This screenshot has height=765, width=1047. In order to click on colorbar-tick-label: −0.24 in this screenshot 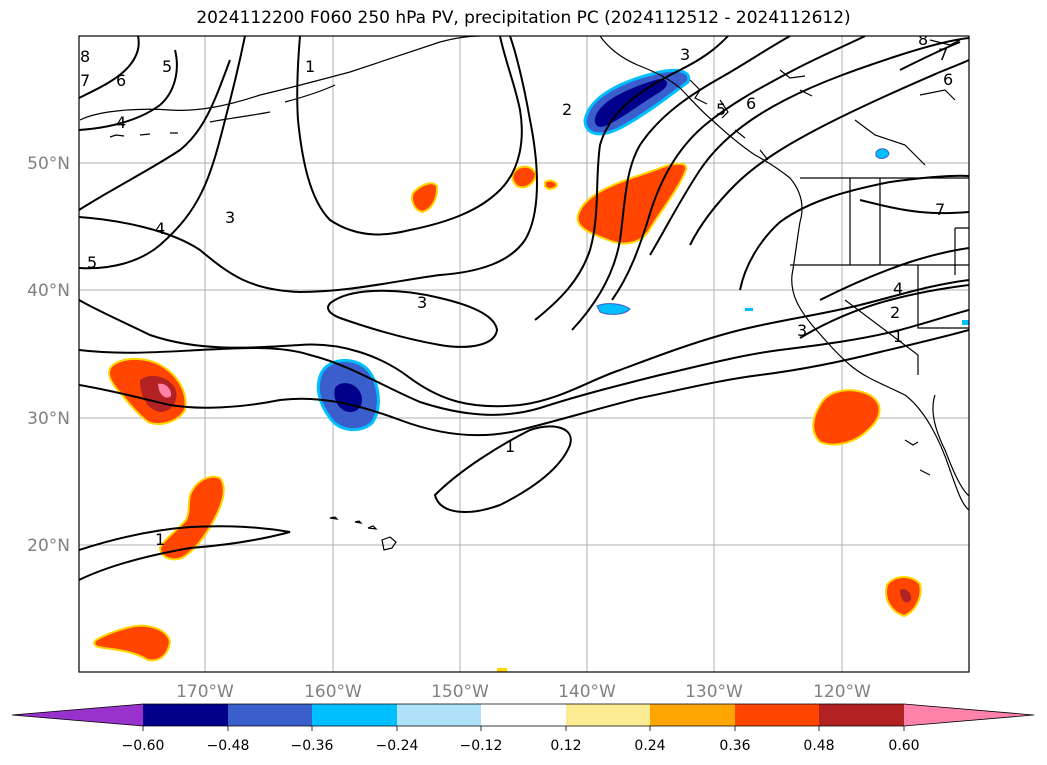, I will do `click(397, 746)`.